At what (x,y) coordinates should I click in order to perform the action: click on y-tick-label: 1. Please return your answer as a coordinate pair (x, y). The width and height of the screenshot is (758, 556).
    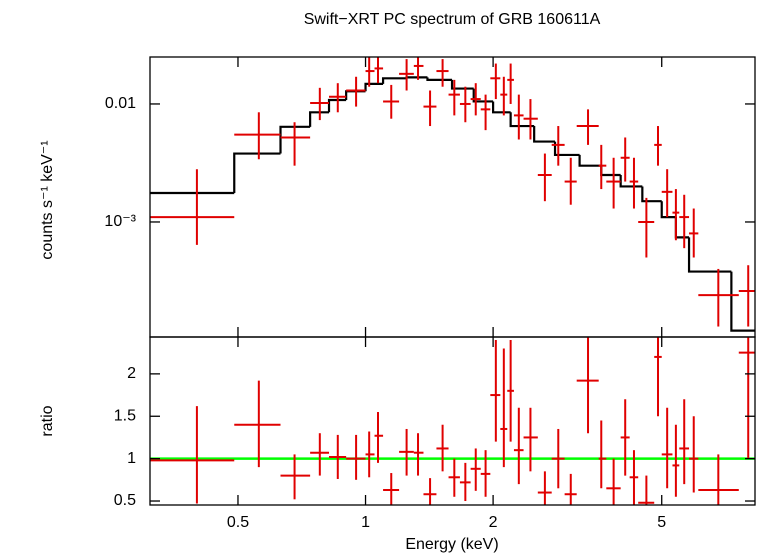
    Looking at the image, I should click on (131, 458).